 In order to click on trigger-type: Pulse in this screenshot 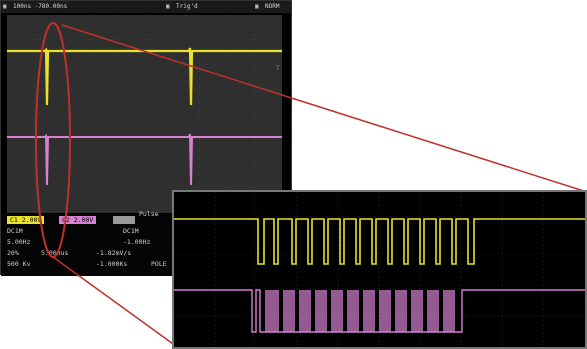, I will do `click(149, 214)`.